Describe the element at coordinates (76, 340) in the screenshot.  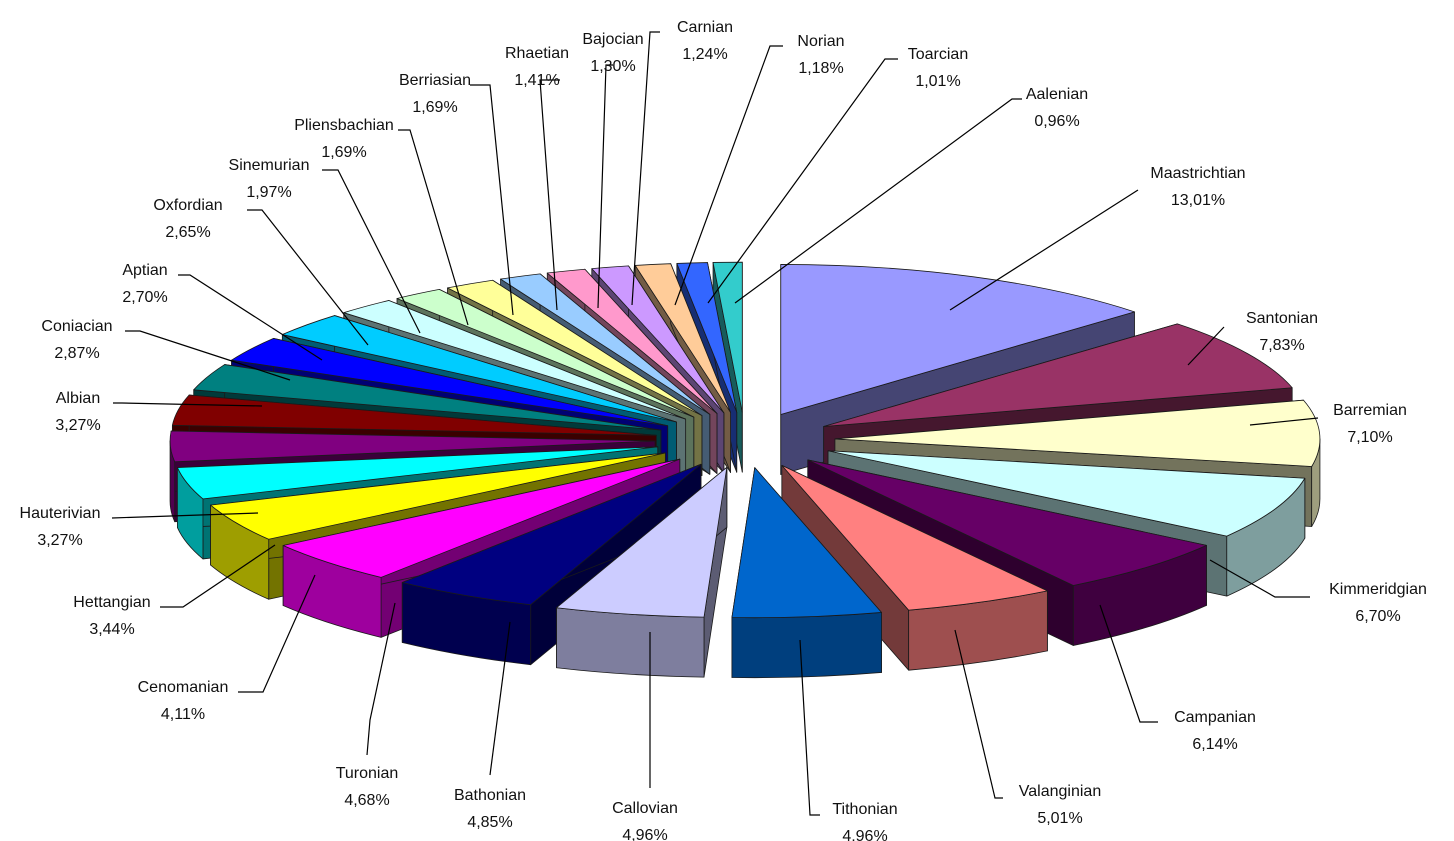
I see `label-coniacian: Coniacian 2,87%` at that location.